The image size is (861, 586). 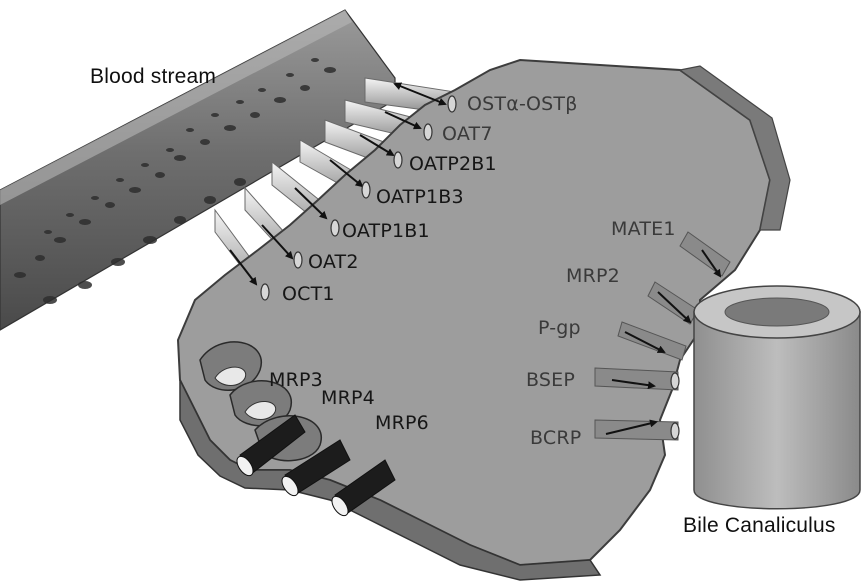 What do you see at coordinates (333, 262) in the screenshot?
I see `oat2-label: OAT2` at bounding box center [333, 262].